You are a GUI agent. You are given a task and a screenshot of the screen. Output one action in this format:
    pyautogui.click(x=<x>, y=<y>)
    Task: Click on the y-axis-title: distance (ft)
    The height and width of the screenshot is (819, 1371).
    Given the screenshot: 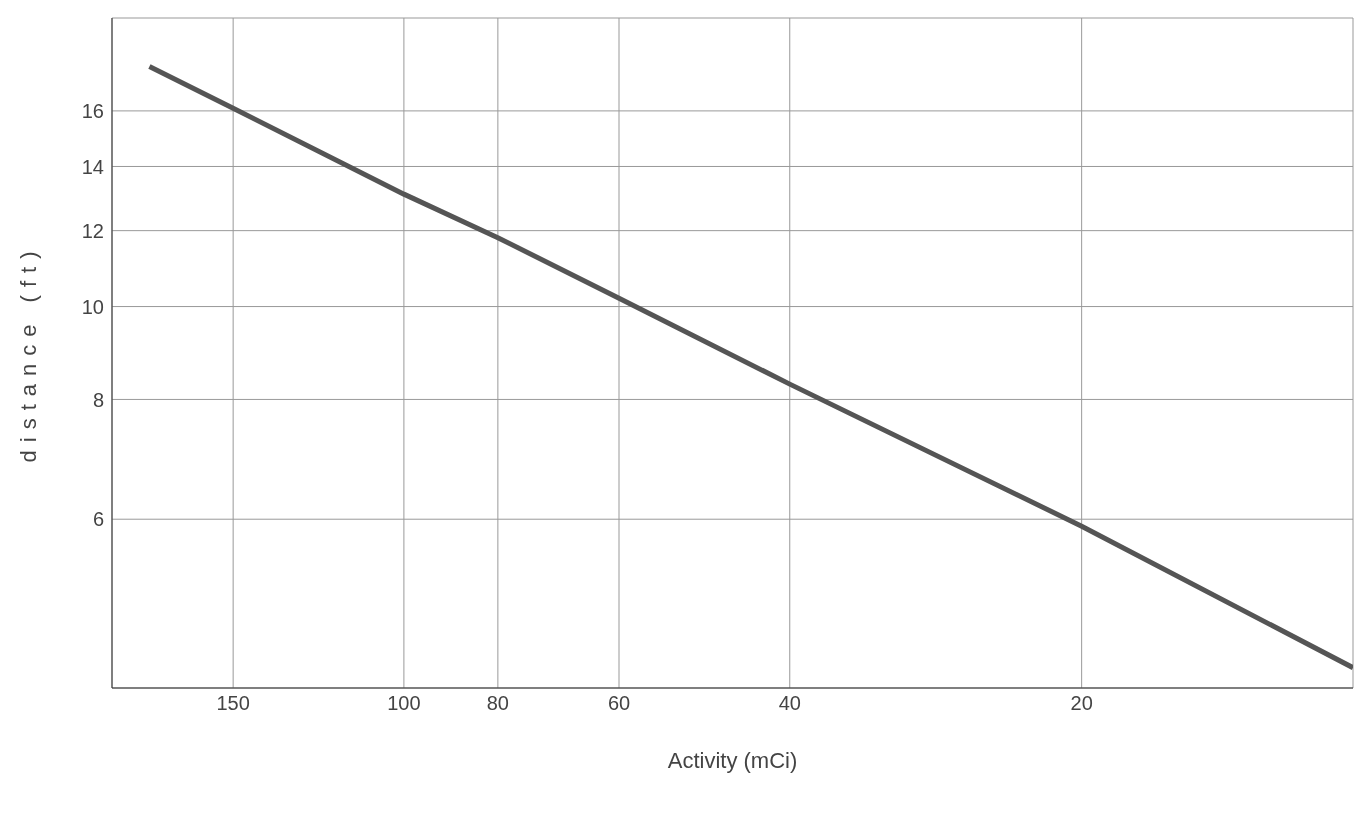 What is the action you would take?
    pyautogui.click(x=28, y=353)
    